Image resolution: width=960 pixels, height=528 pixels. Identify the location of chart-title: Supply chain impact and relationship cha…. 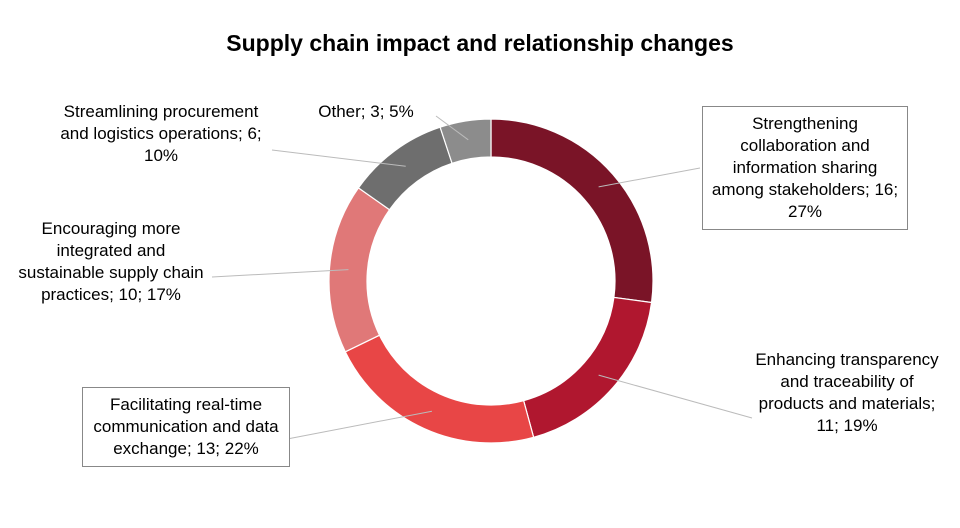
(480, 43).